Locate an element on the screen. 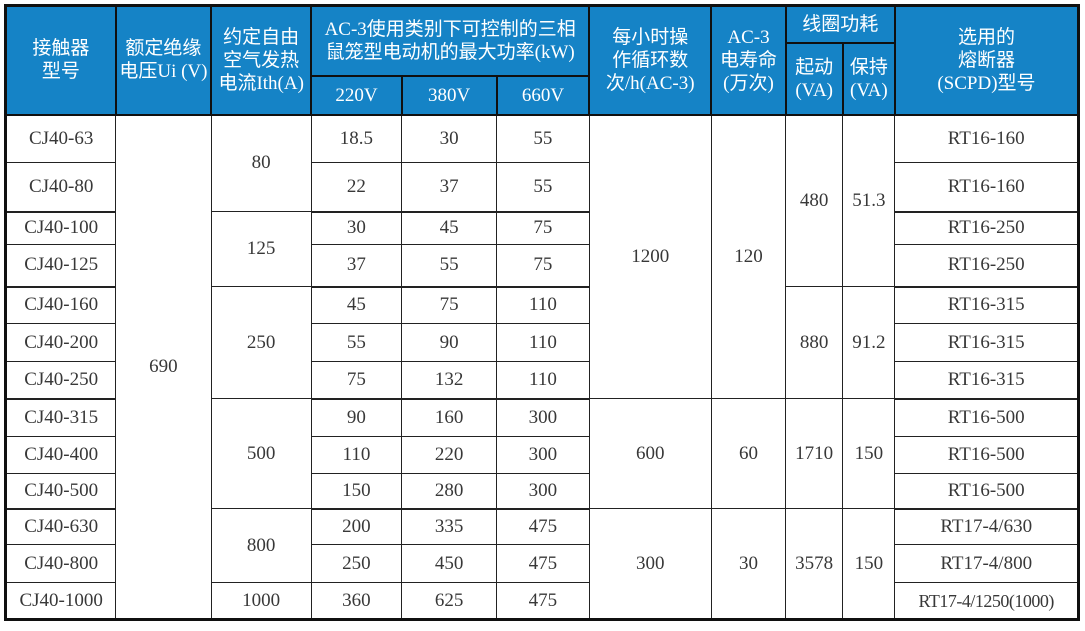  table-row: CJ40-400 110 220 300 RT16-500 is located at coordinates (541, 455).